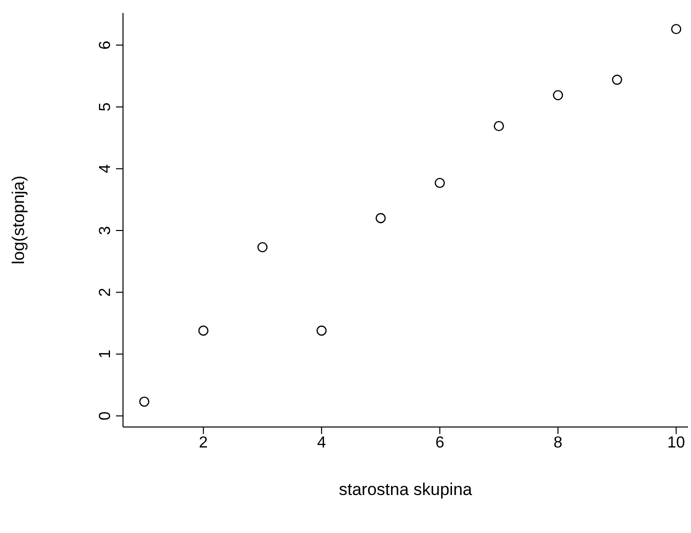 This screenshot has height=533, width=691. What do you see at coordinates (676, 443) in the screenshot?
I see `x-tick-label: 10` at bounding box center [676, 443].